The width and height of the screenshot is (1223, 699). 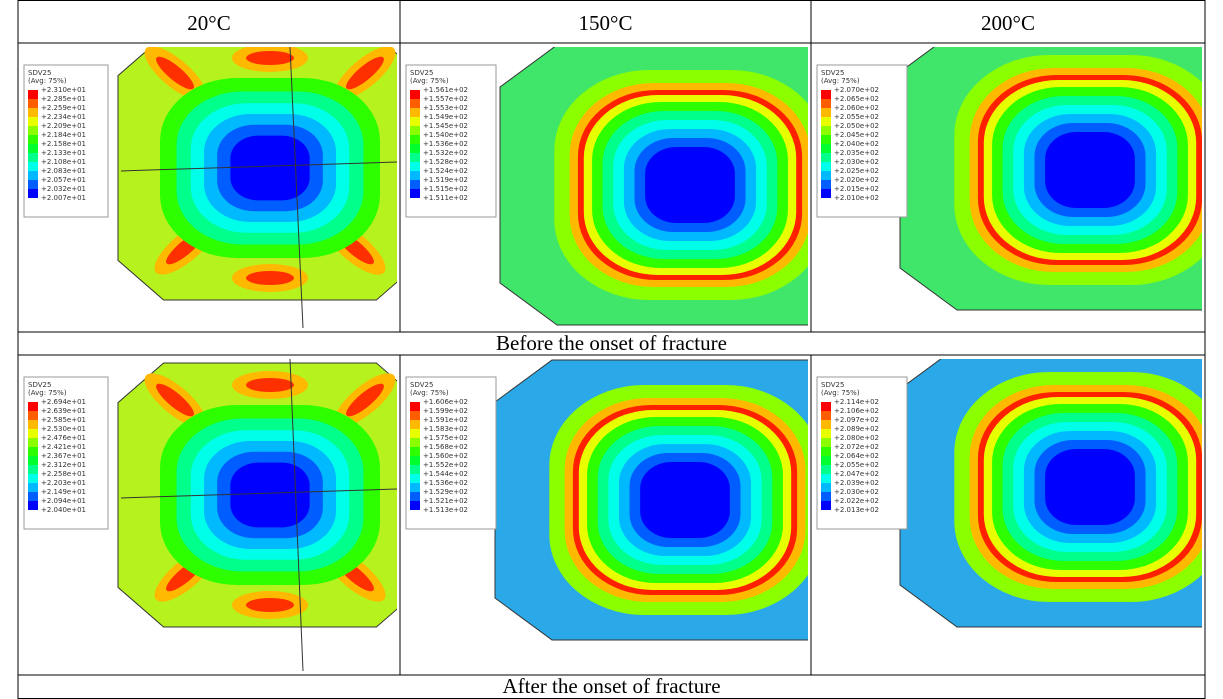 What do you see at coordinates (856, 438) in the screenshot?
I see `legend-value: +2.080e+02` at bounding box center [856, 438].